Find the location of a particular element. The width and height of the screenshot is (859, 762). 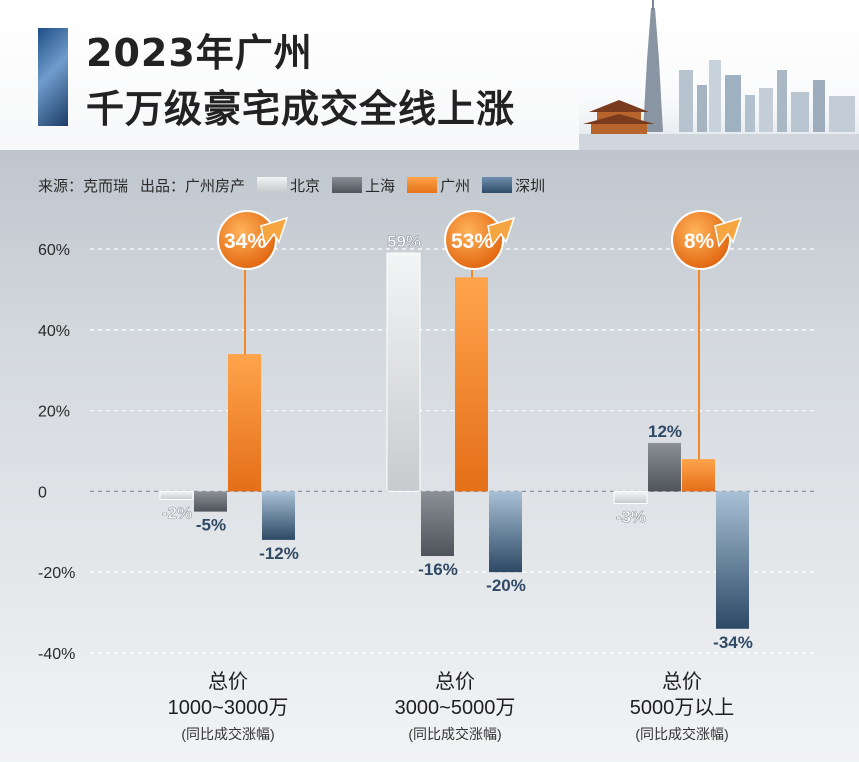

bar-value-label: 12% is located at coordinates (665, 431).